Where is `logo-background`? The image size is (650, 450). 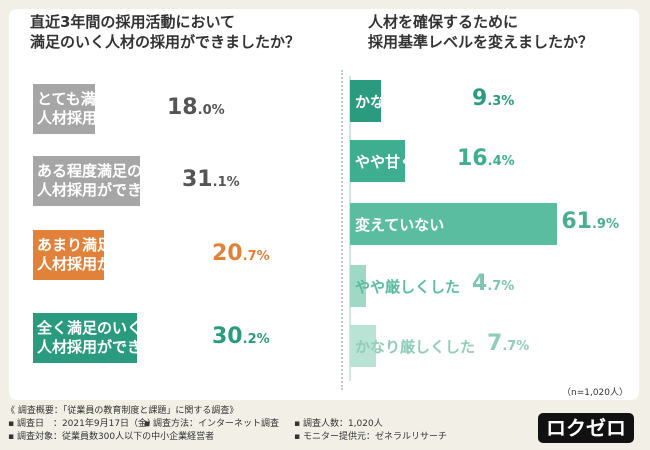 logo-background is located at coordinates (586, 428).